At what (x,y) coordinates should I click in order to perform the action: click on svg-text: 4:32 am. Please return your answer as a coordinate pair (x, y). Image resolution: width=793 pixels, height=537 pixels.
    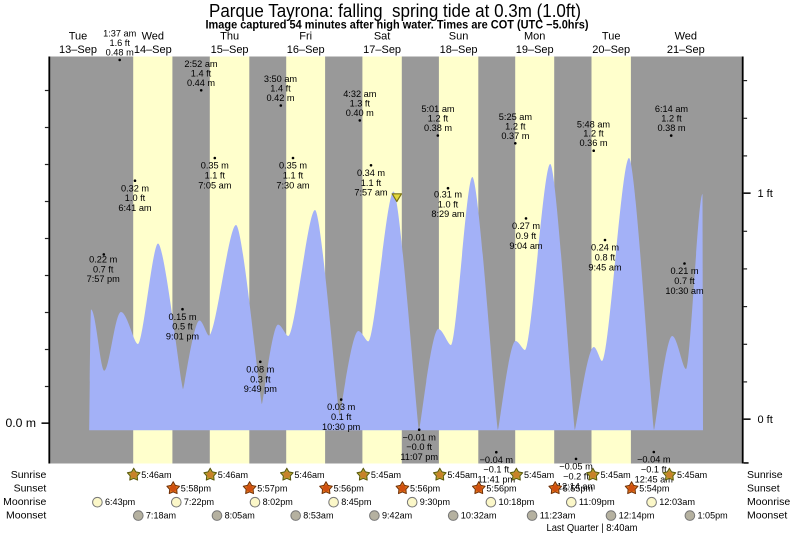
    Looking at the image, I should click on (360, 94).